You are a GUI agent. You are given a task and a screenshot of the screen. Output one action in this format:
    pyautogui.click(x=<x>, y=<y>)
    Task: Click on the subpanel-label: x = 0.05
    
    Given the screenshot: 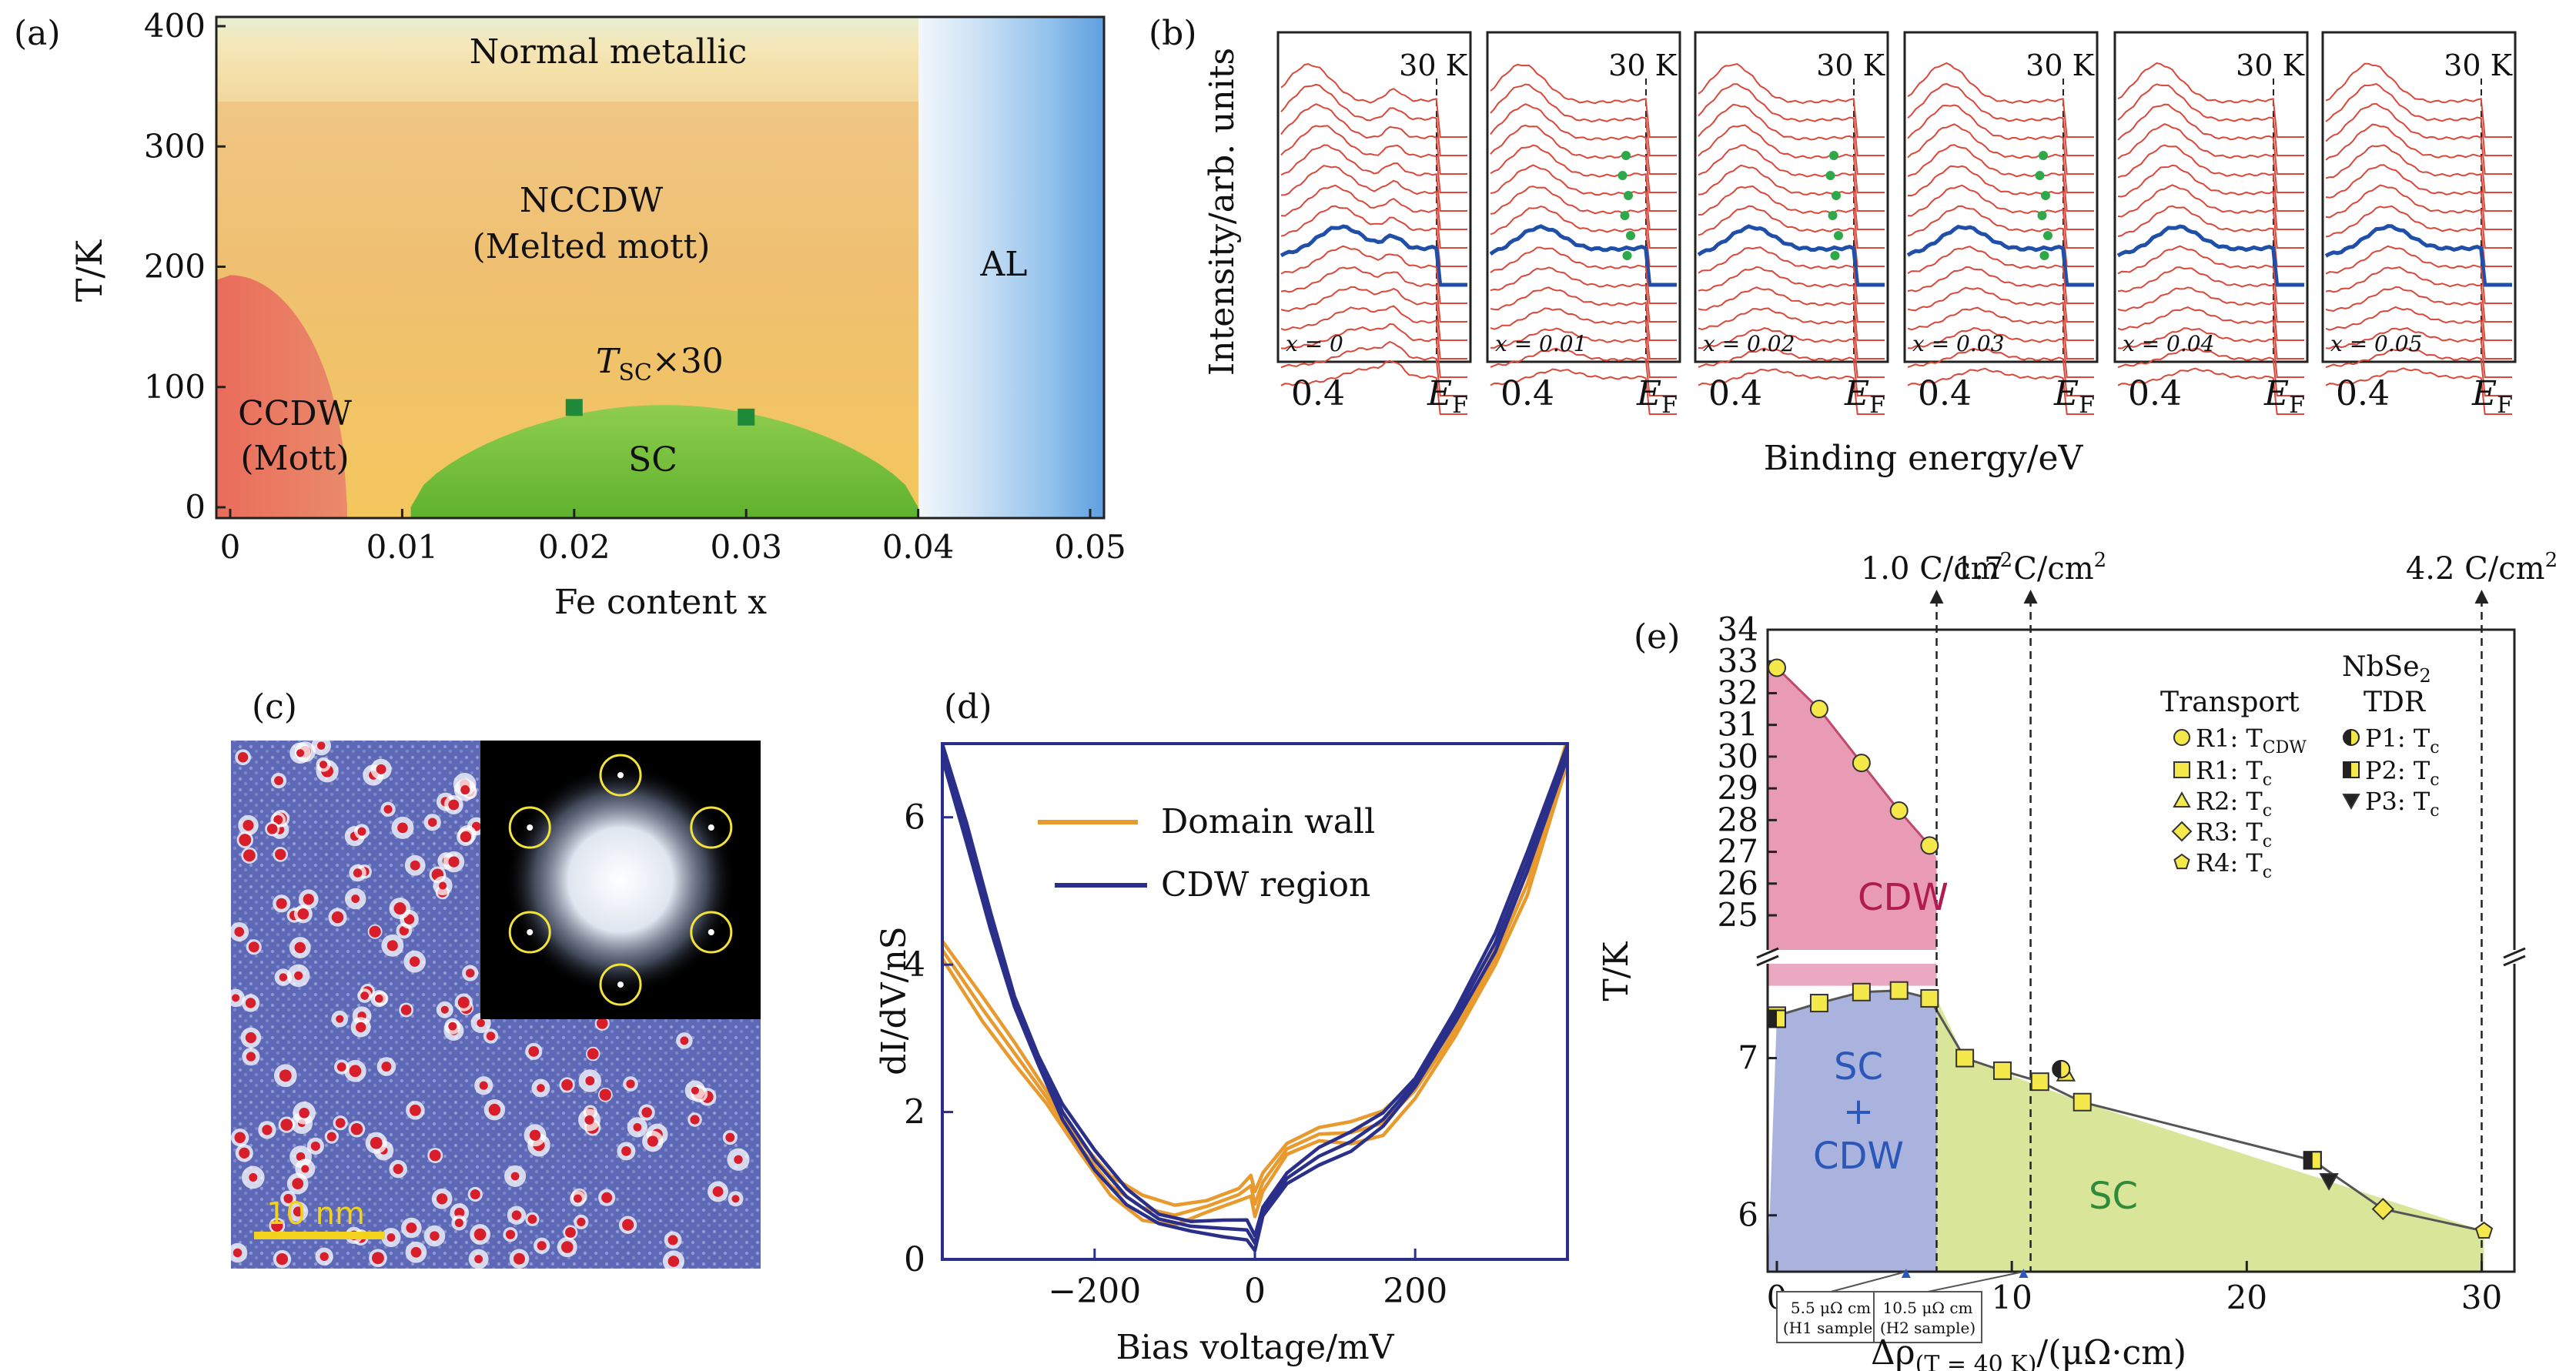 What is the action you would take?
    pyautogui.click(x=2376, y=343)
    